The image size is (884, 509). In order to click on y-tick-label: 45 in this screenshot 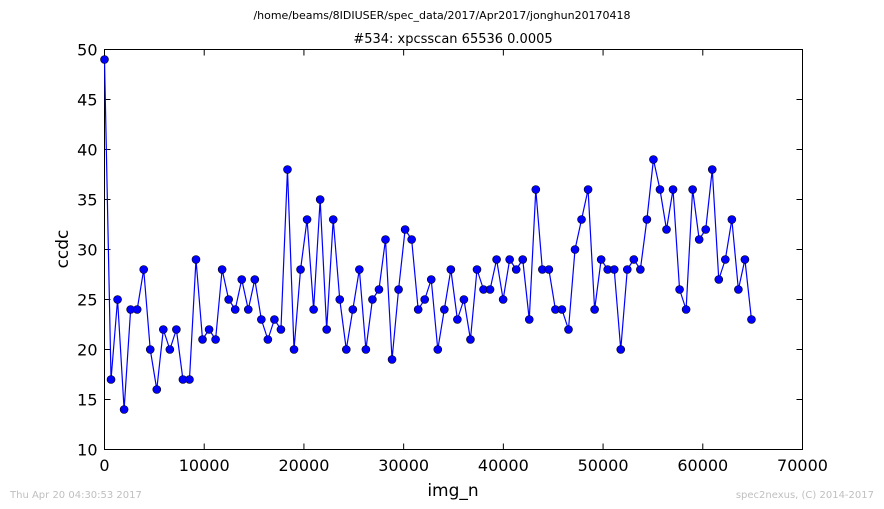, I will do `click(87, 100)`.